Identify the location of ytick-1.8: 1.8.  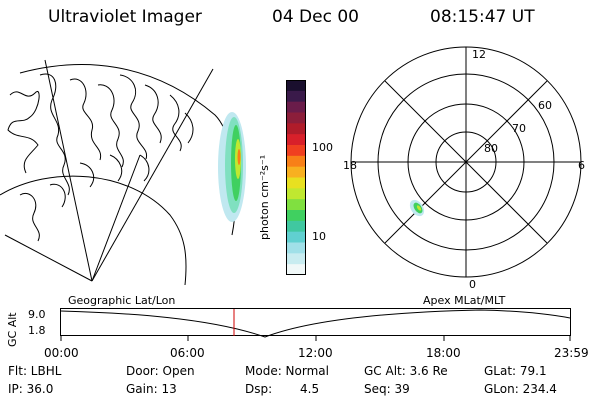
(37, 330).